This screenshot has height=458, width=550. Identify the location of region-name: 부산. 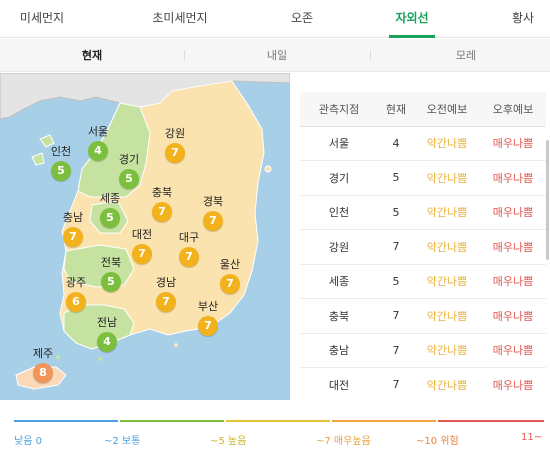
(208, 306).